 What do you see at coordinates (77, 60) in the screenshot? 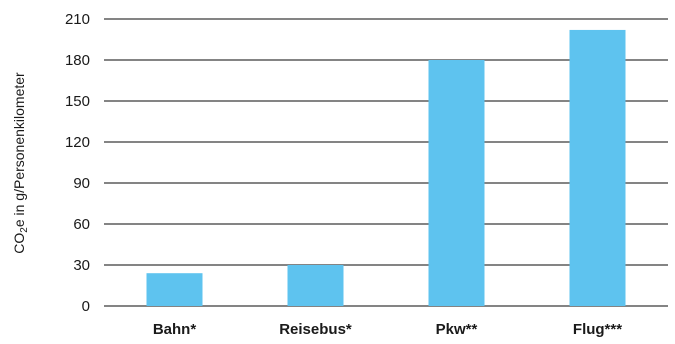
I see `y-tick-label: 180` at bounding box center [77, 60].